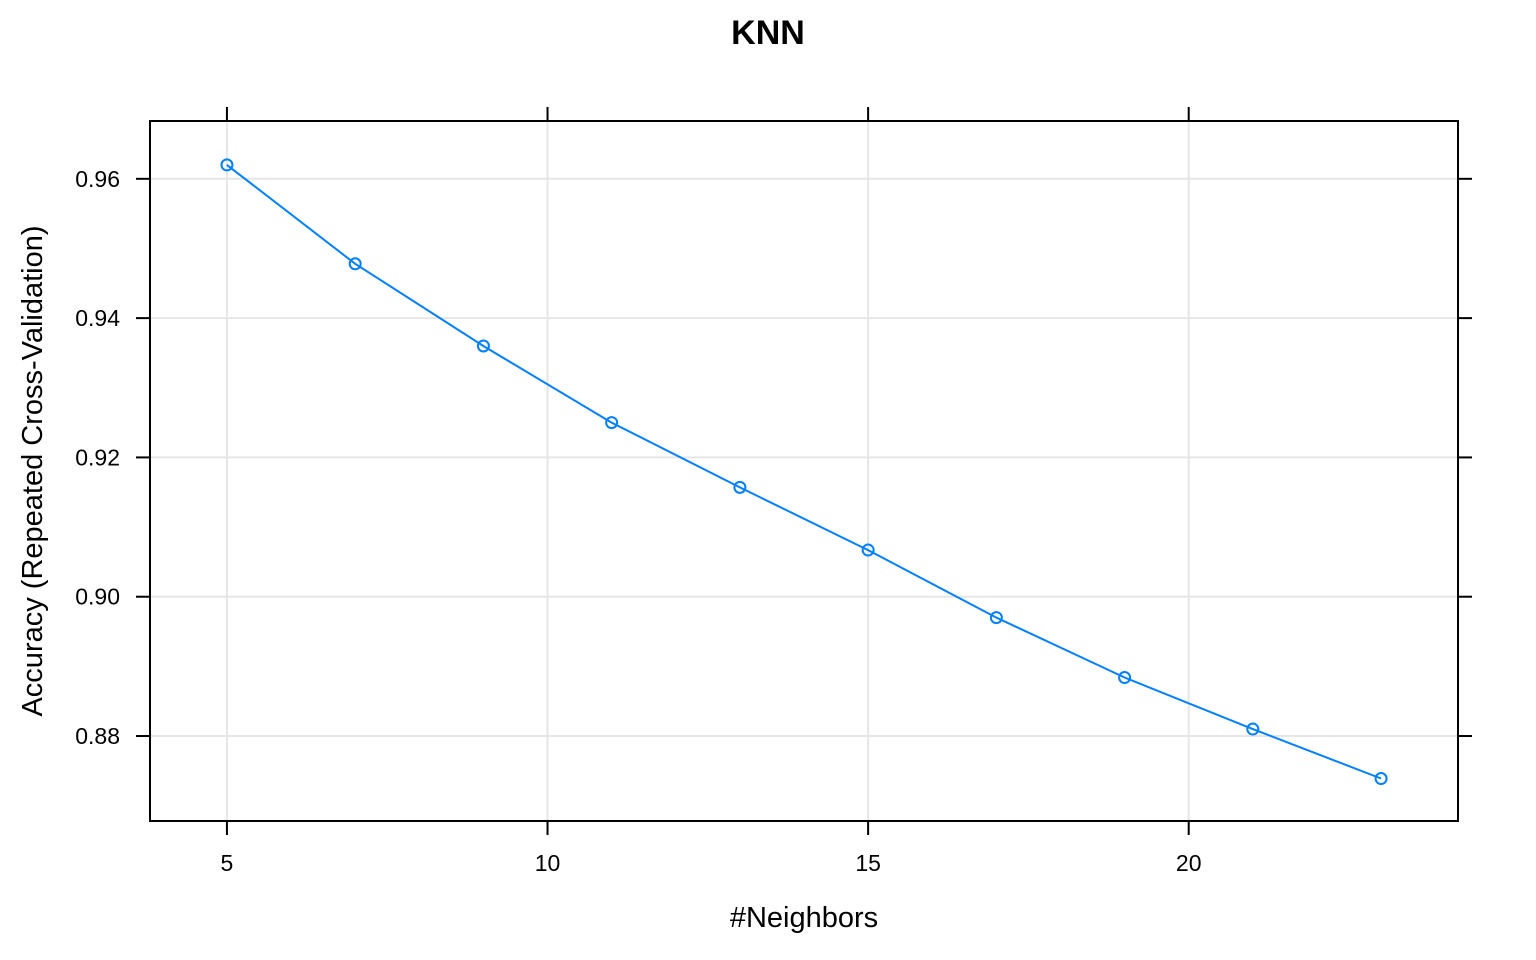 The width and height of the screenshot is (1536, 960). Describe the element at coordinates (1189, 863) in the screenshot. I see `x-tick-label: 20` at that location.